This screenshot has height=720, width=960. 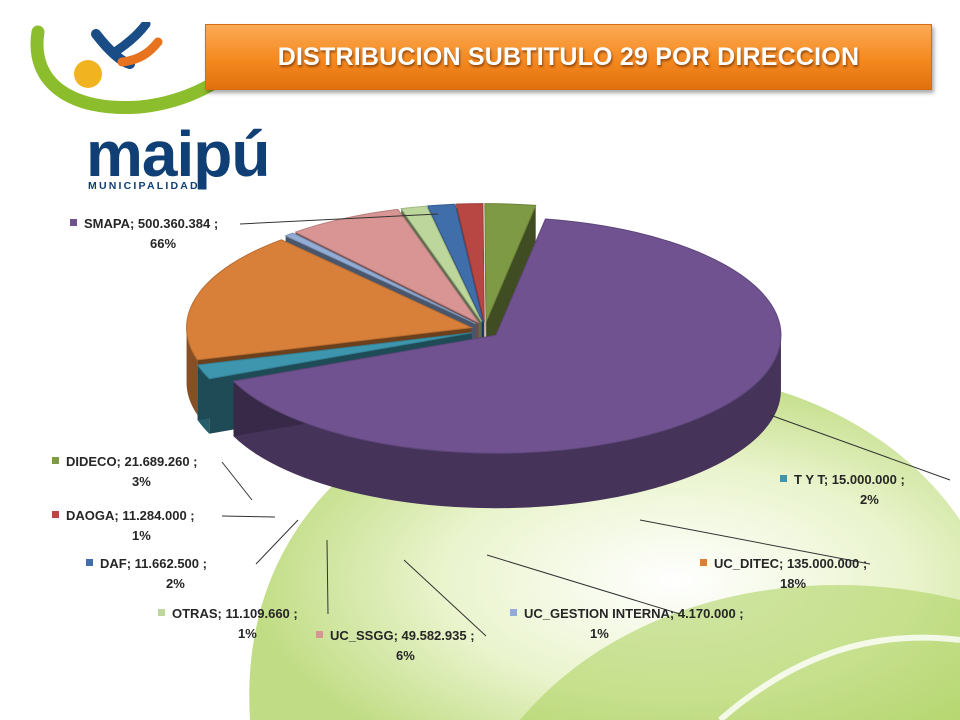 What do you see at coordinates (235, 613) in the screenshot?
I see `slice-label: OTRAS; 11.109.660 ;` at bounding box center [235, 613].